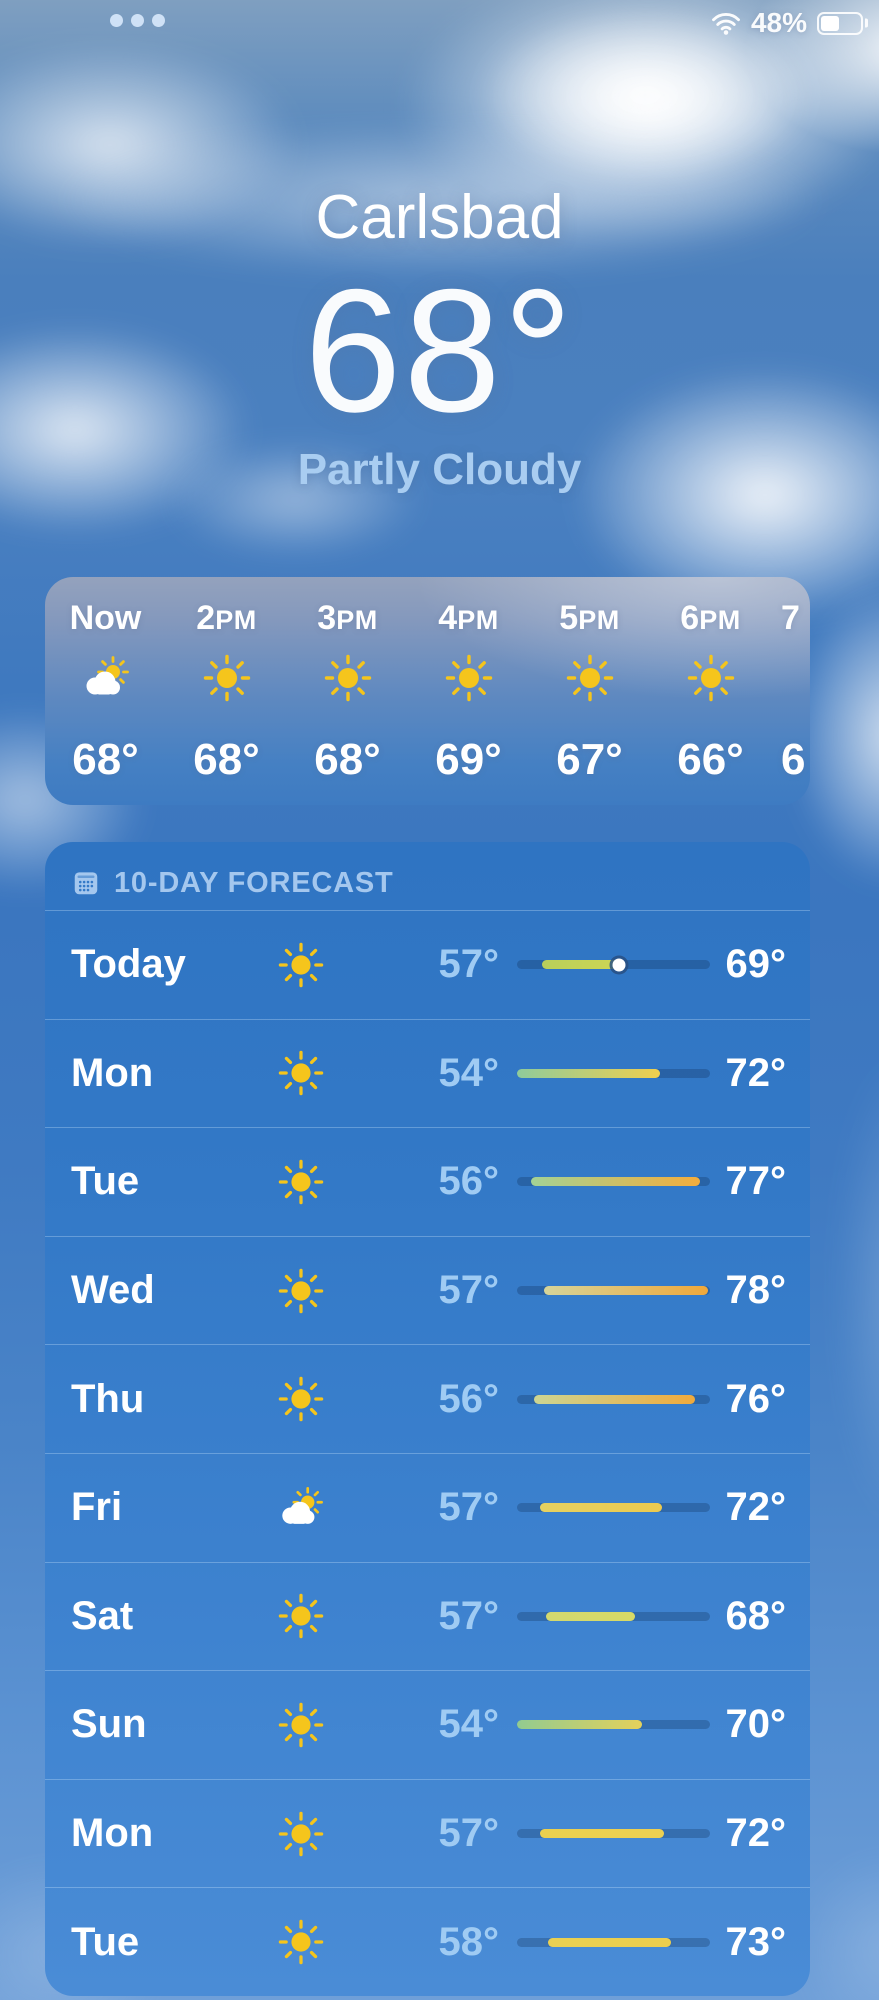 The height and width of the screenshot is (2000, 879). Describe the element at coordinates (469, 1072) in the screenshot. I see `low-temp: 54°` at that location.